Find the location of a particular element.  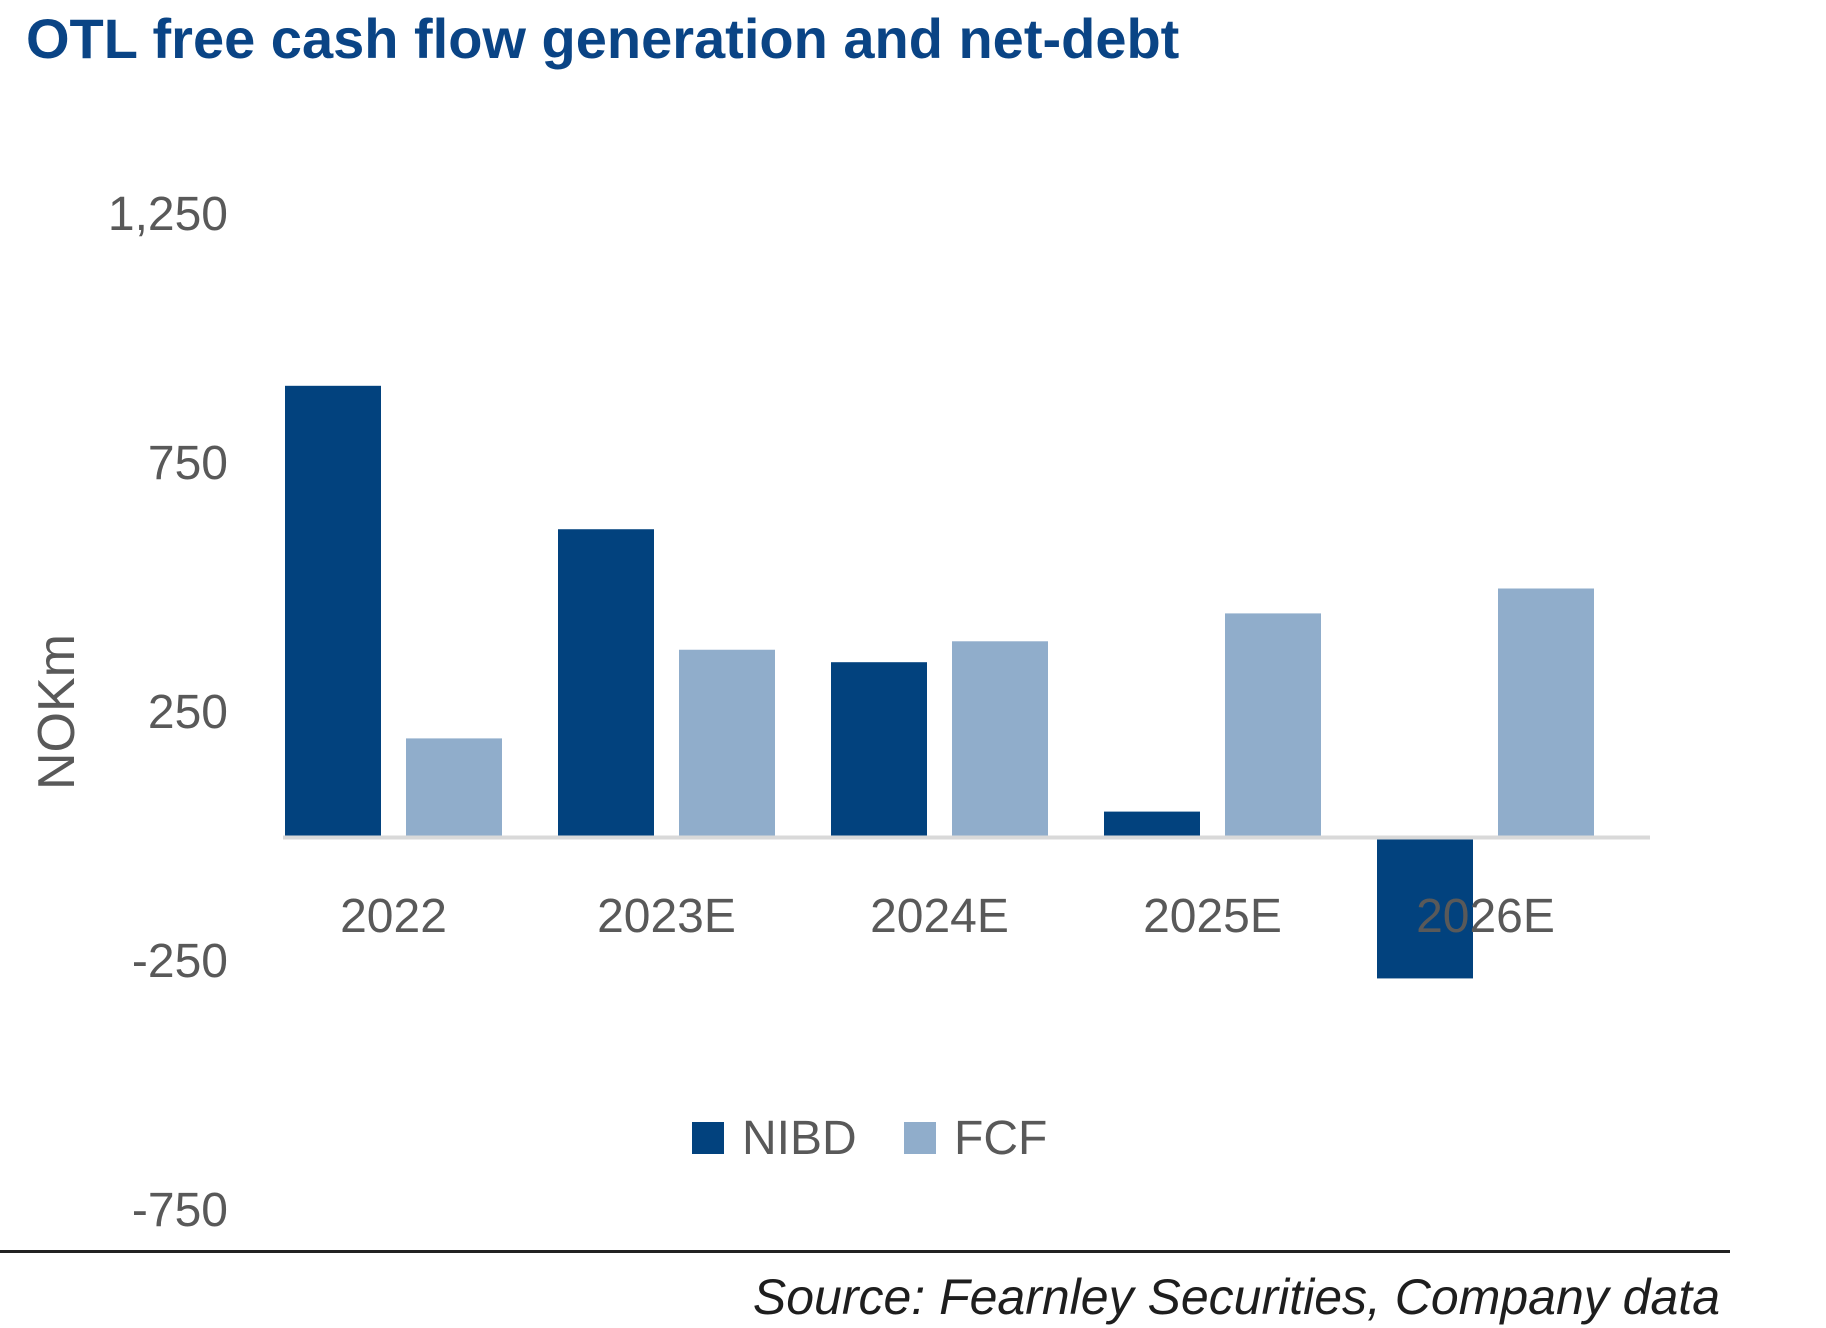

y-tick-label: 750 is located at coordinates (188, 463).